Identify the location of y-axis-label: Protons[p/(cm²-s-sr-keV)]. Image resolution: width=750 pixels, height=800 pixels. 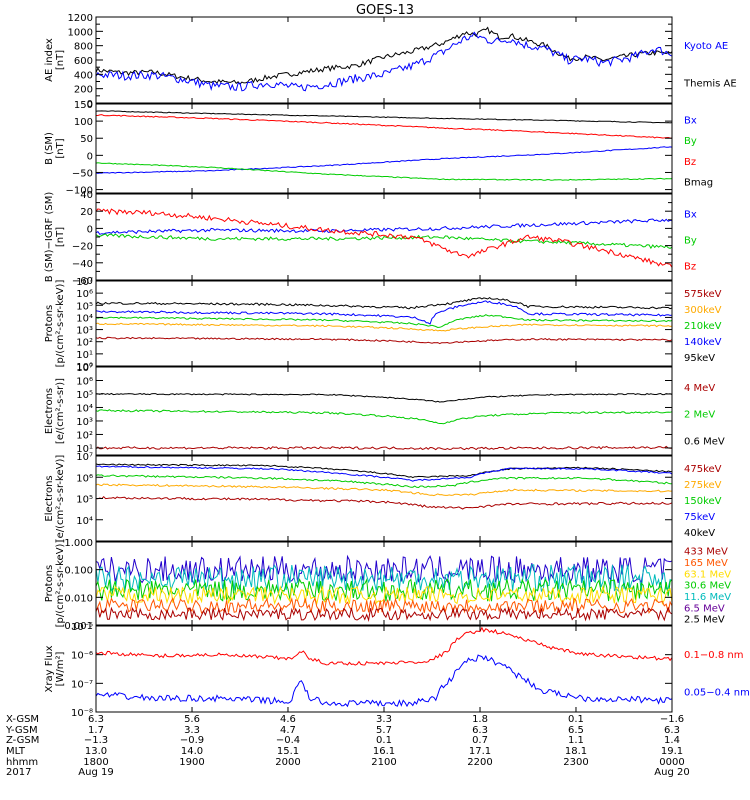
(55, 324).